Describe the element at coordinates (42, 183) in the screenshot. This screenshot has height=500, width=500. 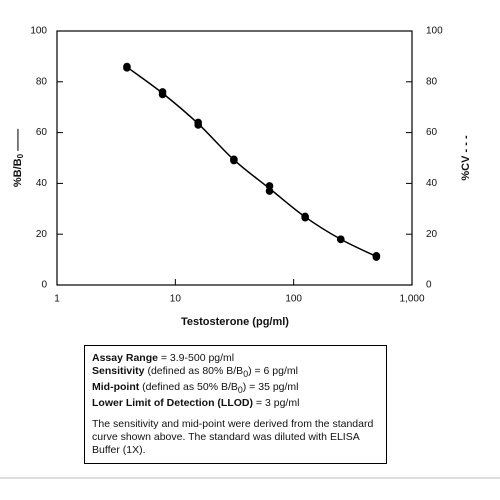
I see `y-tick-label: 40` at that location.